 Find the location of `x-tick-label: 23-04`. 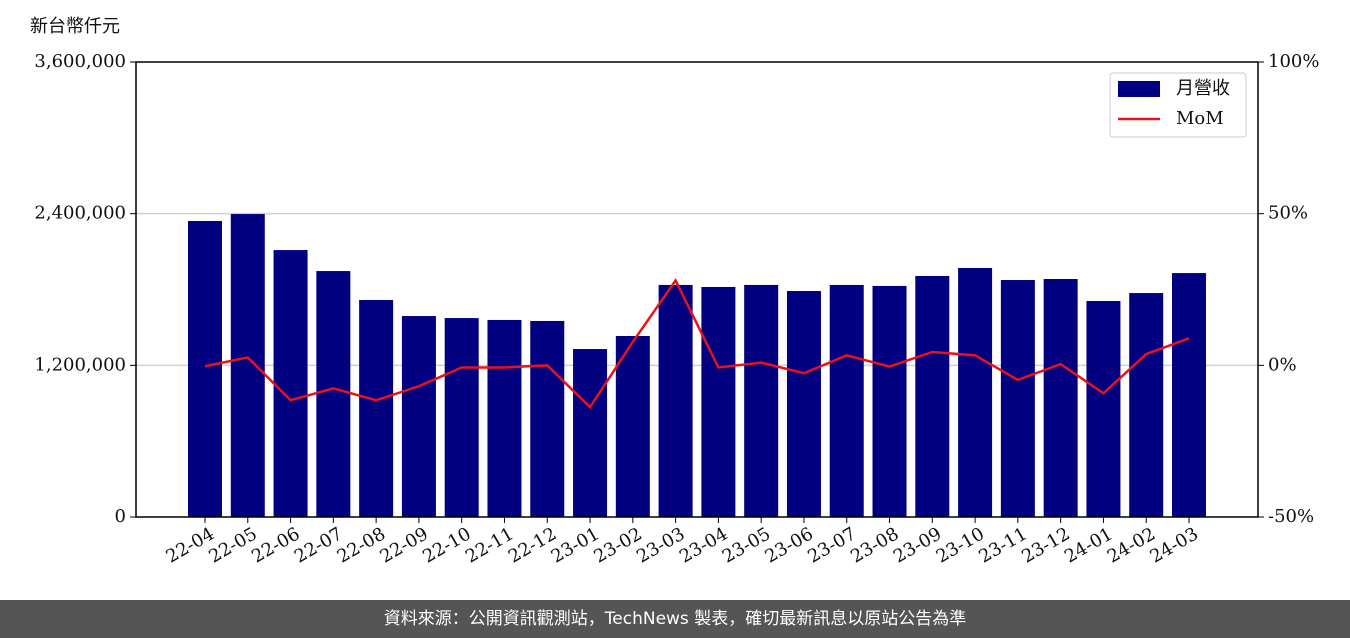

x-tick-label: 23-04 is located at coordinates (703, 545).